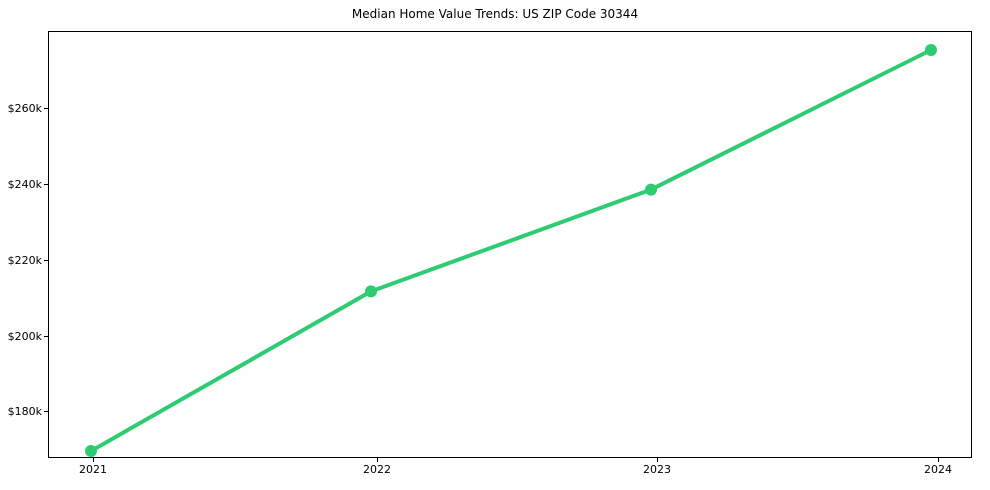 This screenshot has height=490, width=990. What do you see at coordinates (657, 469) in the screenshot?
I see `x-tick-label-2023: 2023` at bounding box center [657, 469].